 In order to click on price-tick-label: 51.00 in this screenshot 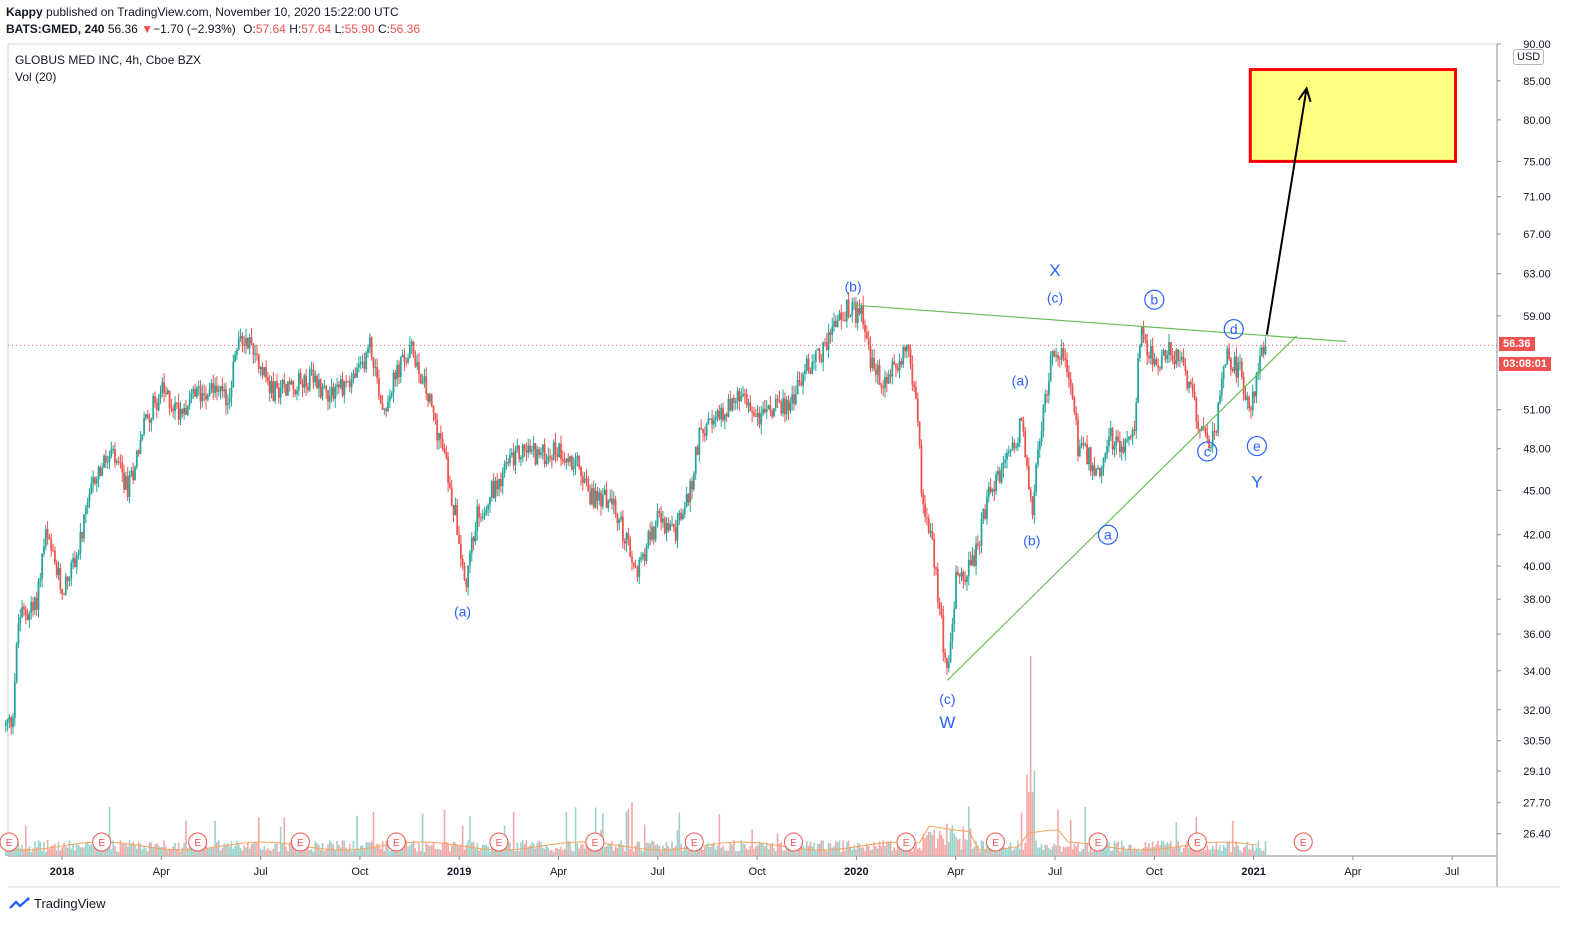, I will do `click(1537, 411)`.